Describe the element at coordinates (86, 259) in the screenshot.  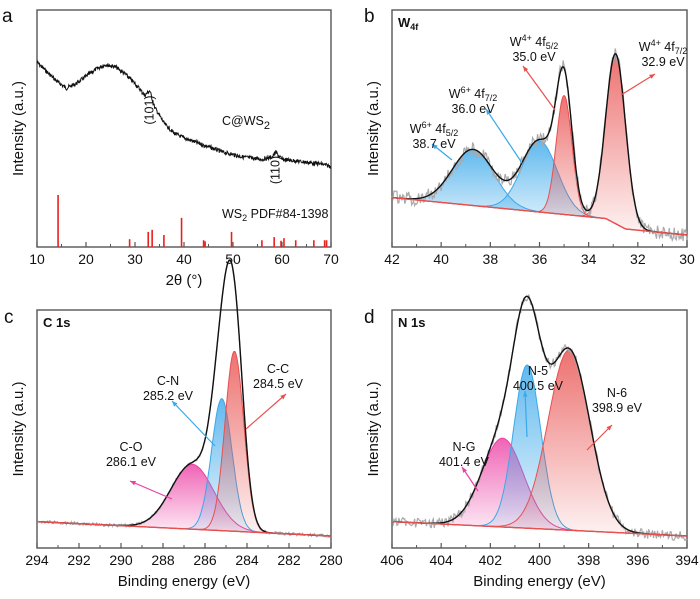
I see `x-tick-label: 20` at that location.